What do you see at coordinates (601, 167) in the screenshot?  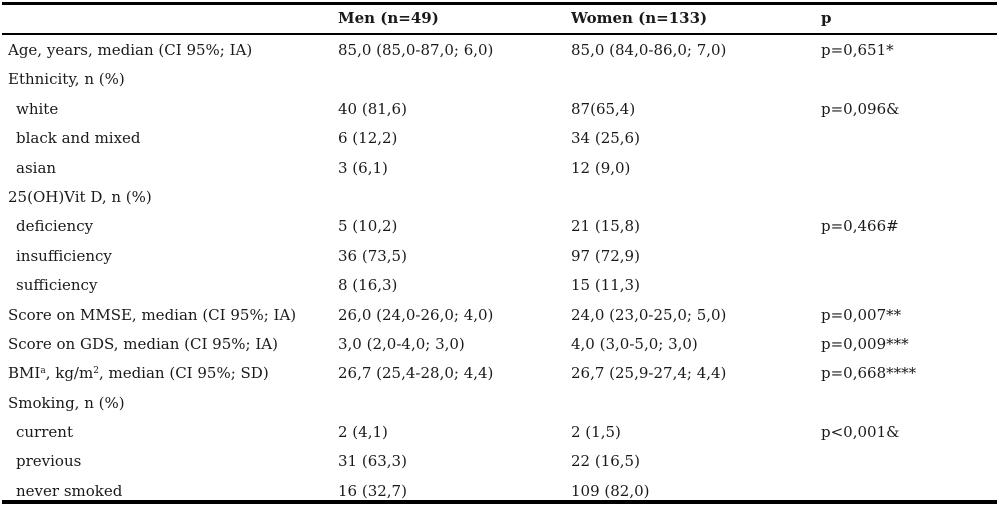 I see `cell-women: 12 (9,0)` at bounding box center [601, 167].